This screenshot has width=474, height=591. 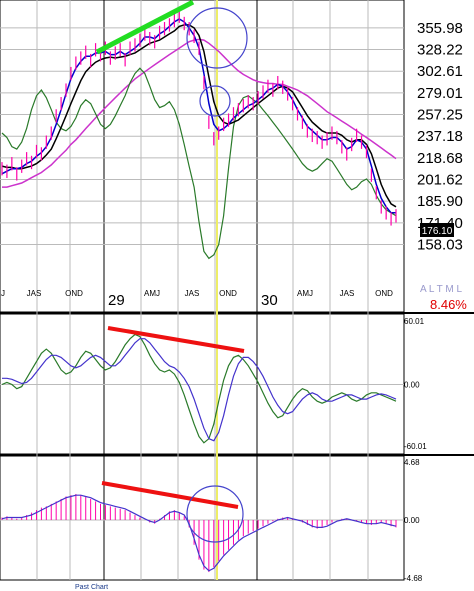 I want to click on change-label: 8.46%, so click(x=448, y=304).